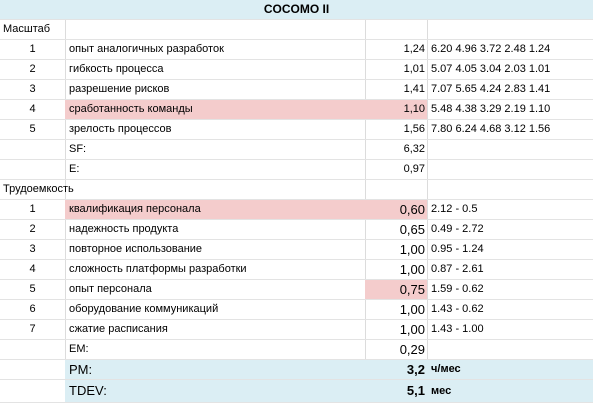 The height and width of the screenshot is (403, 593). I want to click on factor-name: сжатие расписания, so click(118, 329).